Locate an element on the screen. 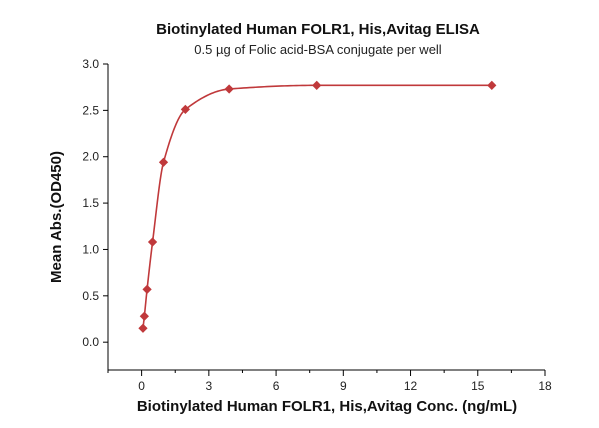 The height and width of the screenshot is (428, 599). x-tick-label: 9 is located at coordinates (343, 386).